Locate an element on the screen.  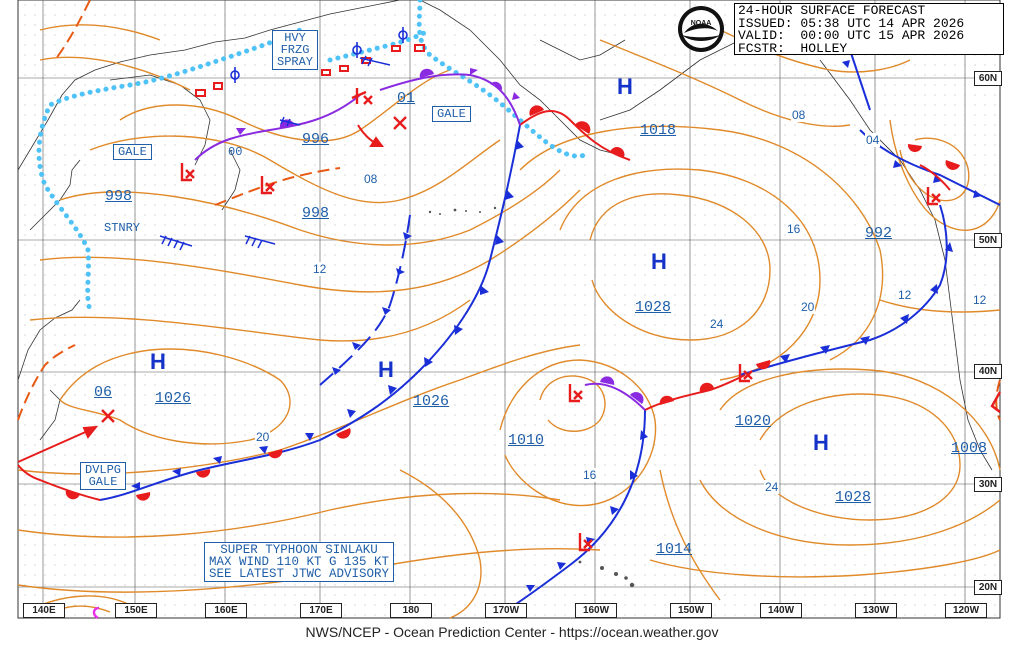
pressure-998-west: 998 is located at coordinates (119, 196).